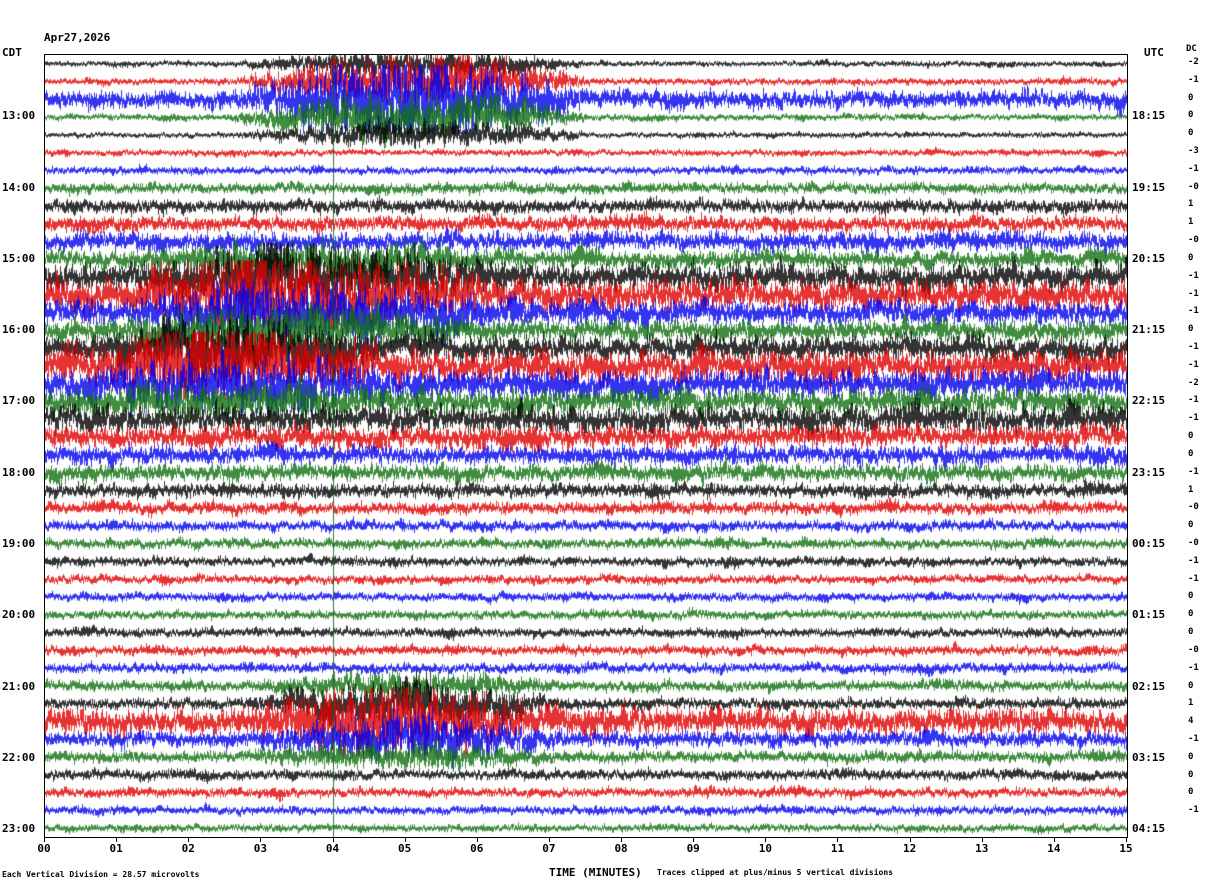 Image resolution: width=1210 pixels, height=886 pixels. Describe the element at coordinates (1149, 829) in the screenshot. I see `right-time-tick: 04:15` at that location.